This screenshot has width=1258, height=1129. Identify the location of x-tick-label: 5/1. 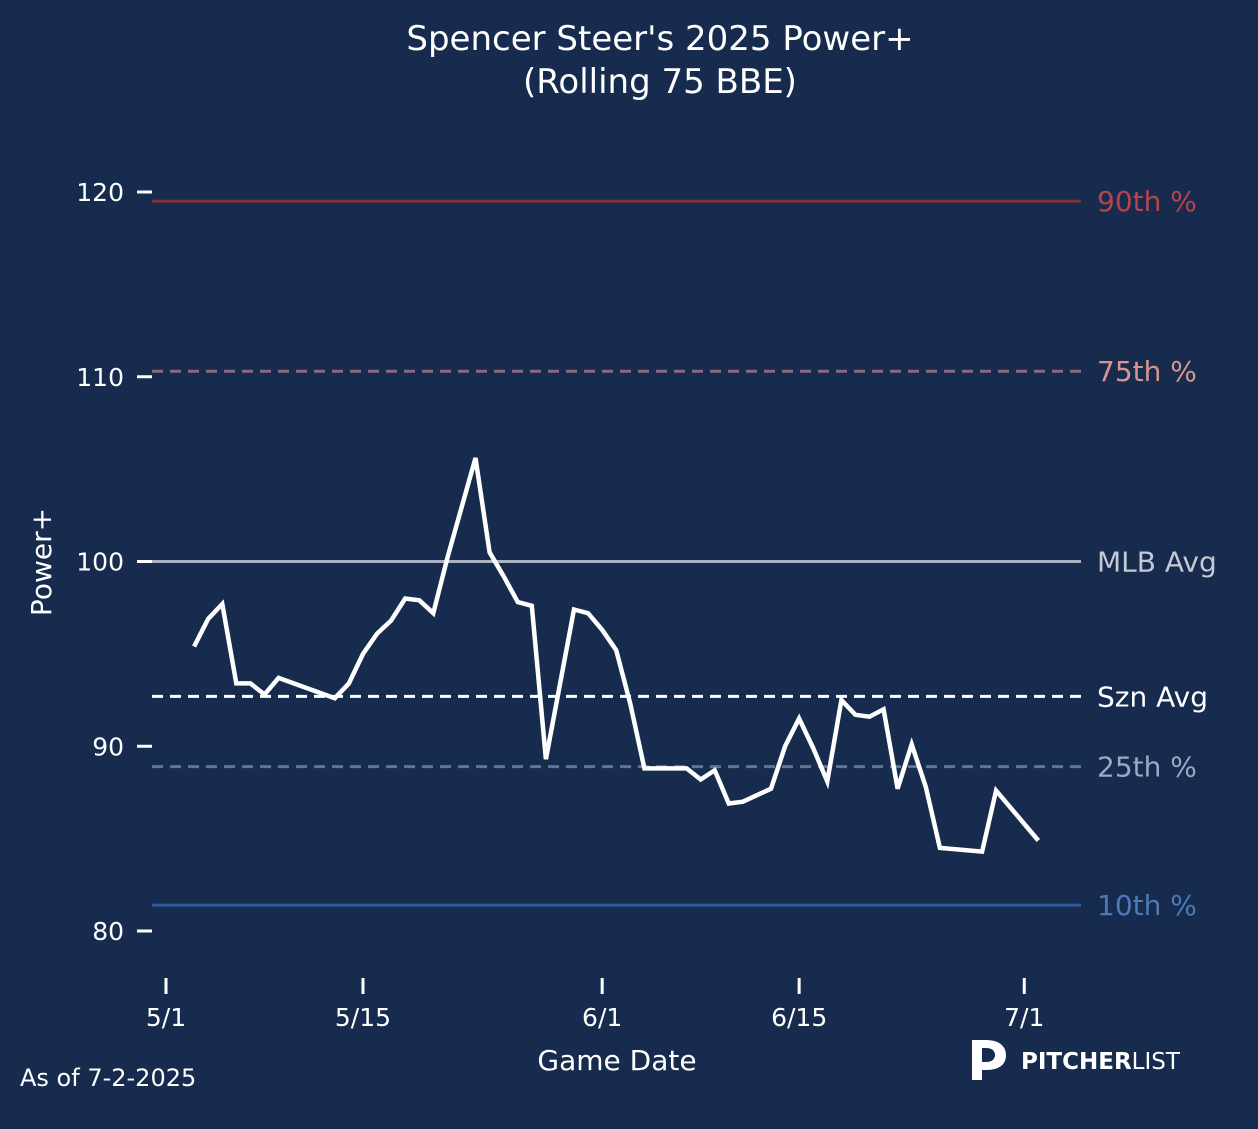
(166, 1017).